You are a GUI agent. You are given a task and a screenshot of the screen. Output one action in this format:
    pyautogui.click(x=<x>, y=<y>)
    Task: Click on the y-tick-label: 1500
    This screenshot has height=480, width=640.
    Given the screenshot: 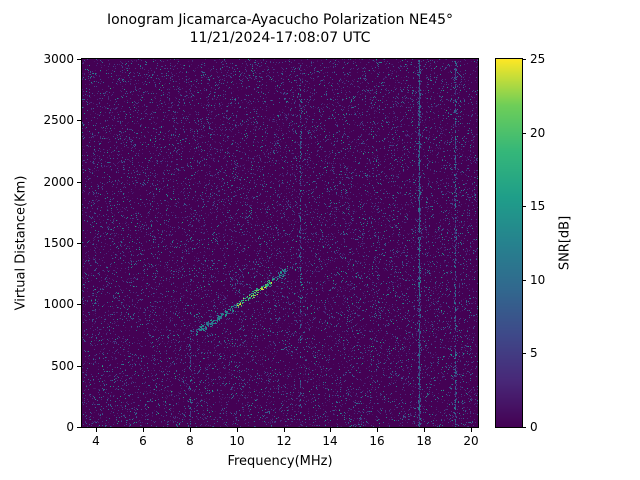 What is the action you would take?
    pyautogui.click(x=58, y=243)
    